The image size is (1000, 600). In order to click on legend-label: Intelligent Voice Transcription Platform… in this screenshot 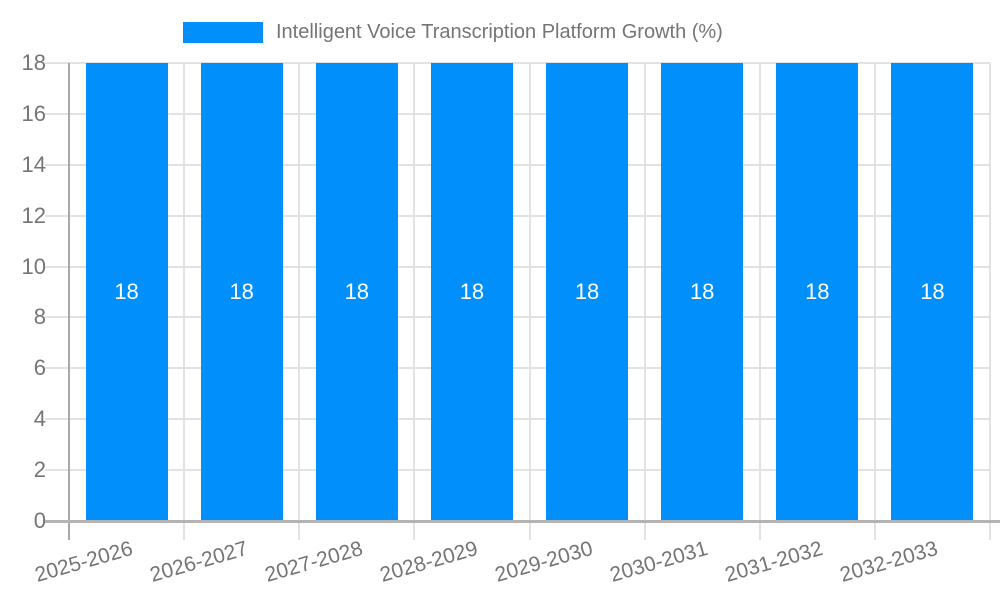, I will do `click(499, 32)`.